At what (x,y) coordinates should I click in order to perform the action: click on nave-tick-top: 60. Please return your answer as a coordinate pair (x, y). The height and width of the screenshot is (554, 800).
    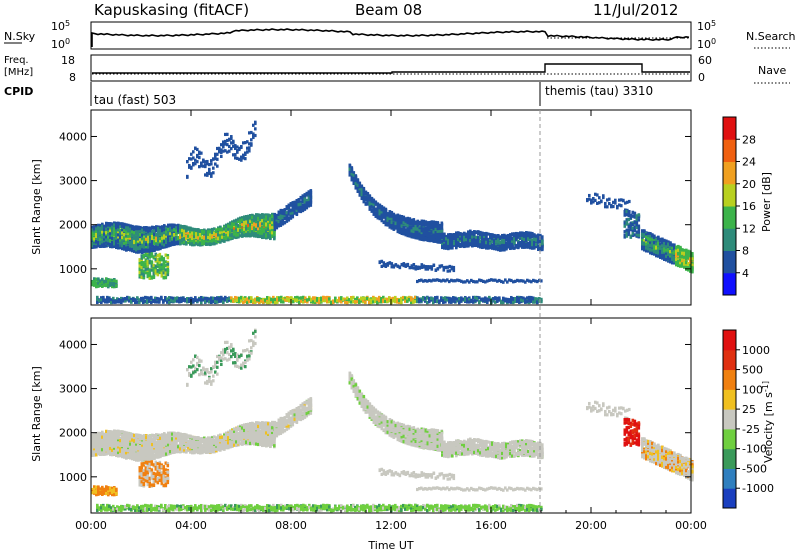
    Looking at the image, I should click on (705, 60).